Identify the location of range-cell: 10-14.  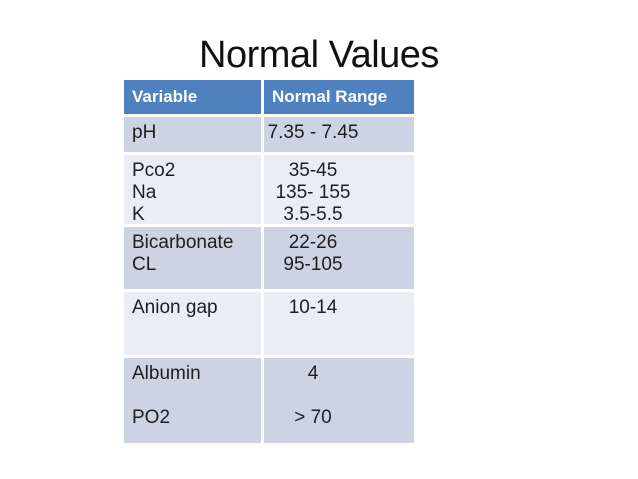
(339, 323).